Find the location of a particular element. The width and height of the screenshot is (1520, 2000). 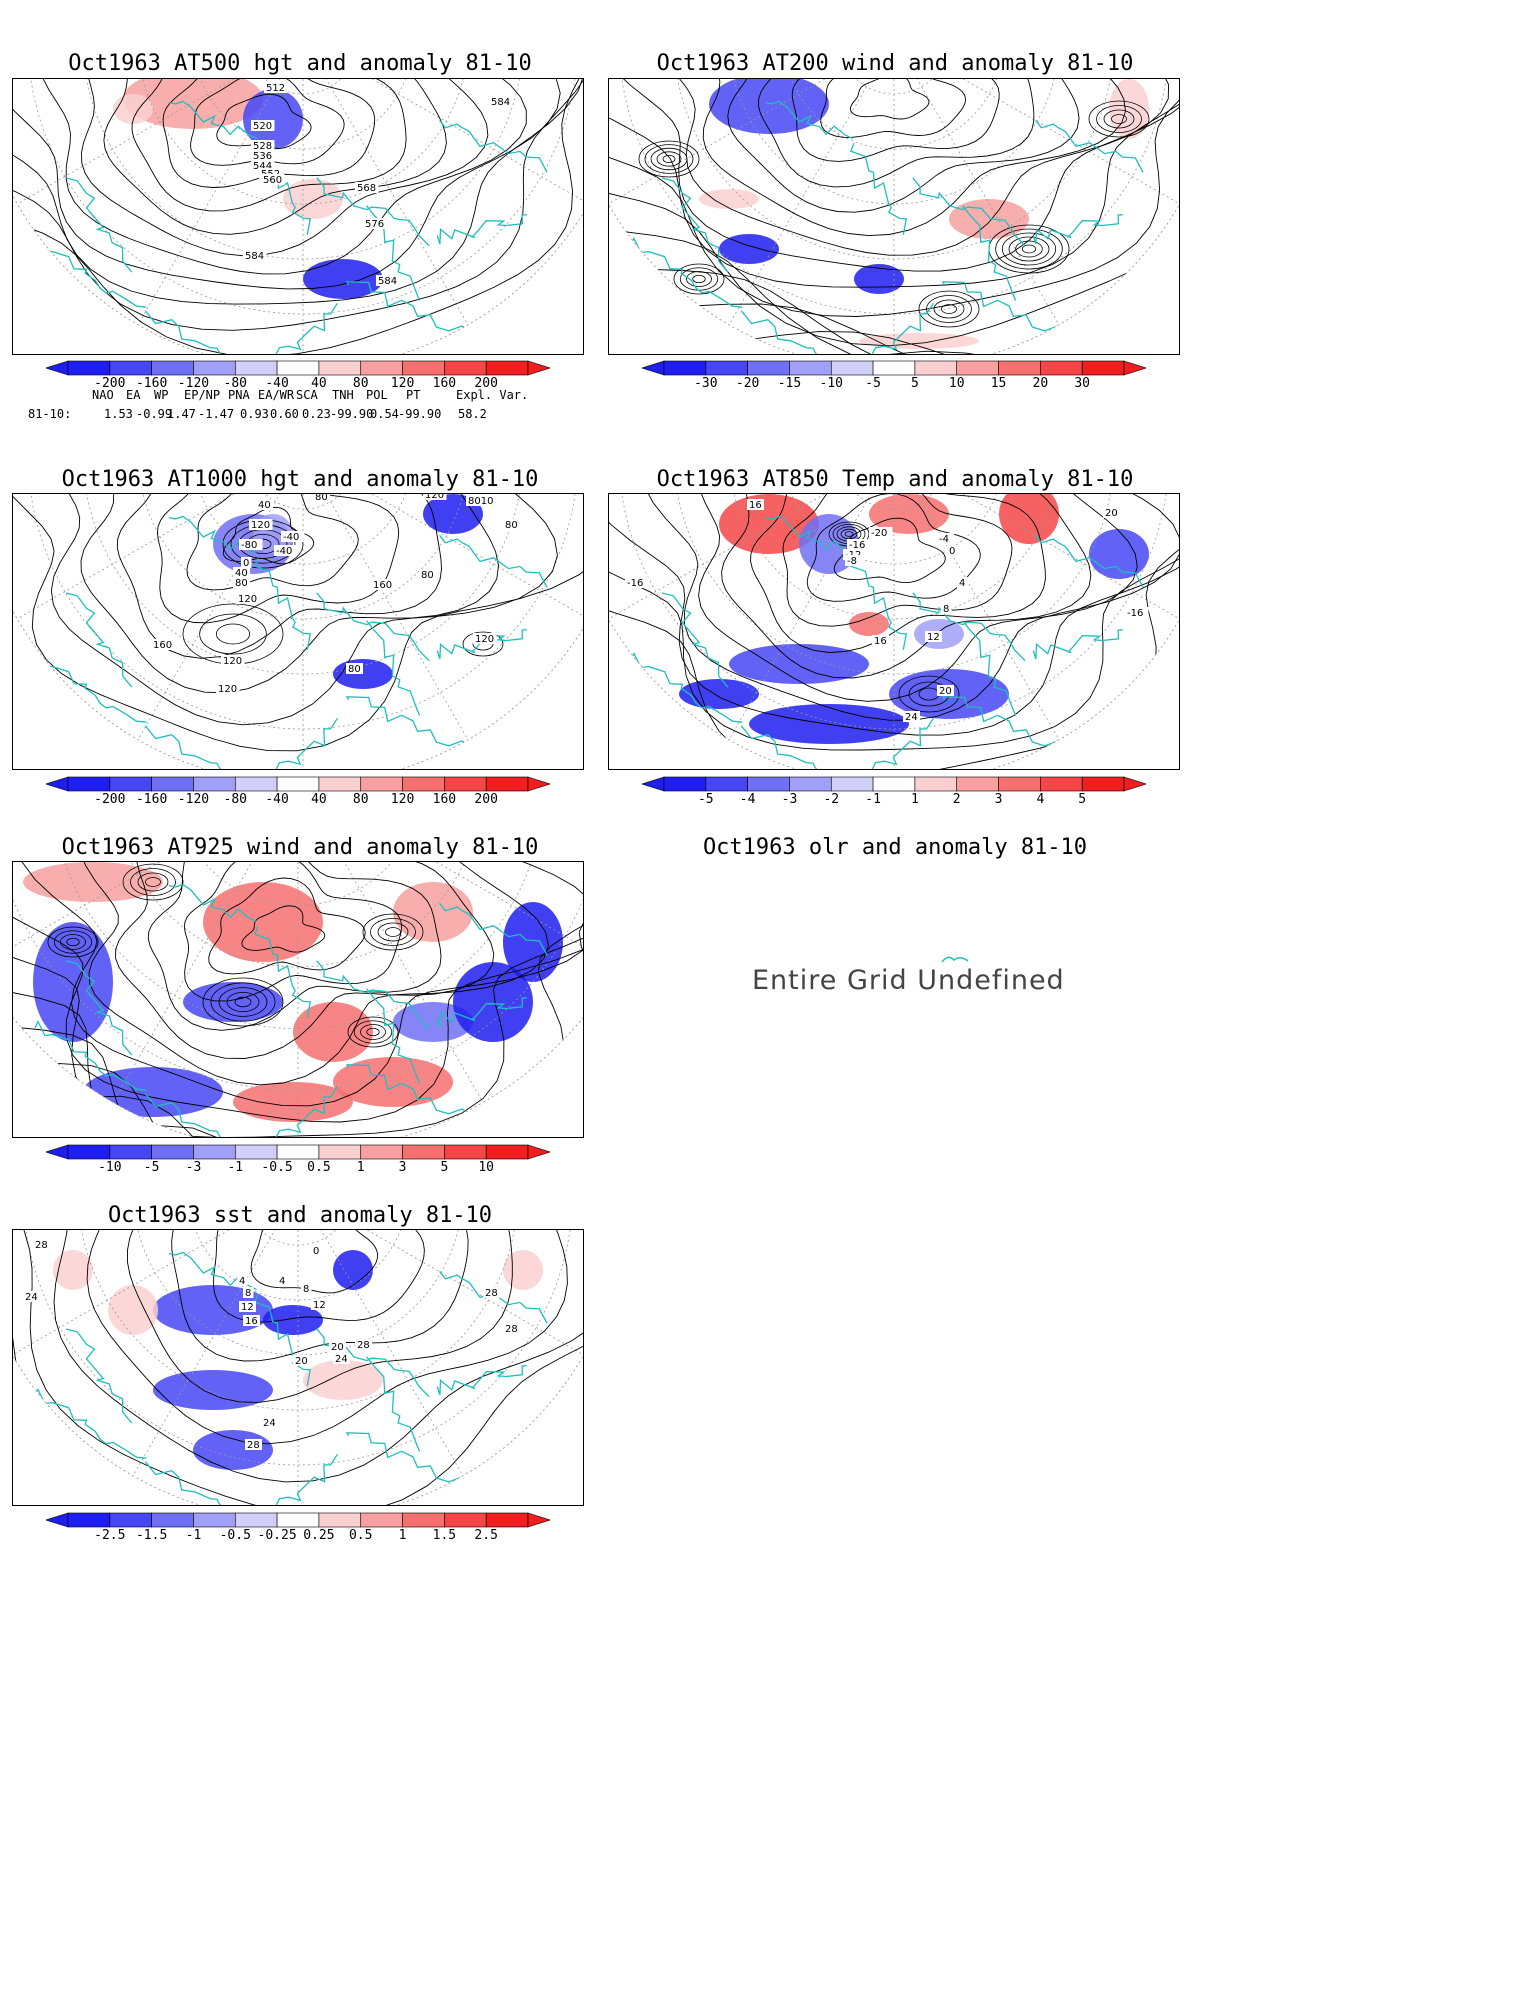

contour-label: 16 is located at coordinates (755, 505).